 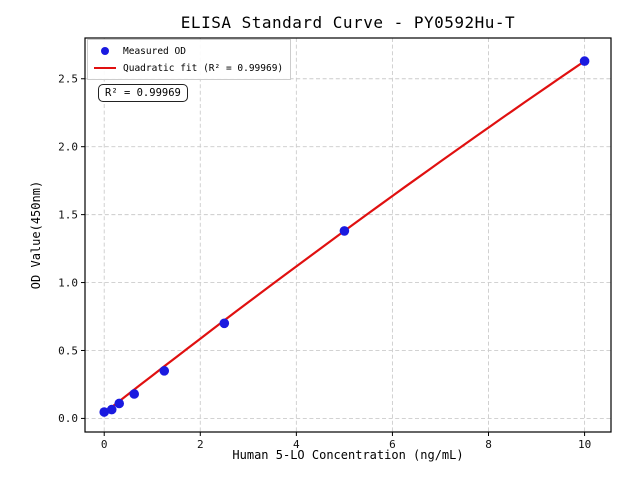 I want to click on x-tick-label: 2, so click(x=200, y=444).